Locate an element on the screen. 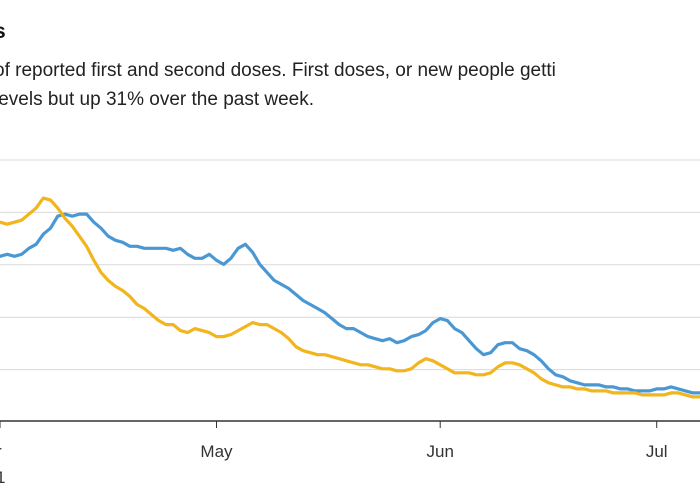 Image resolution: width=700 pixels, height=500 pixels. x-tick-label: Jul is located at coordinates (657, 451).